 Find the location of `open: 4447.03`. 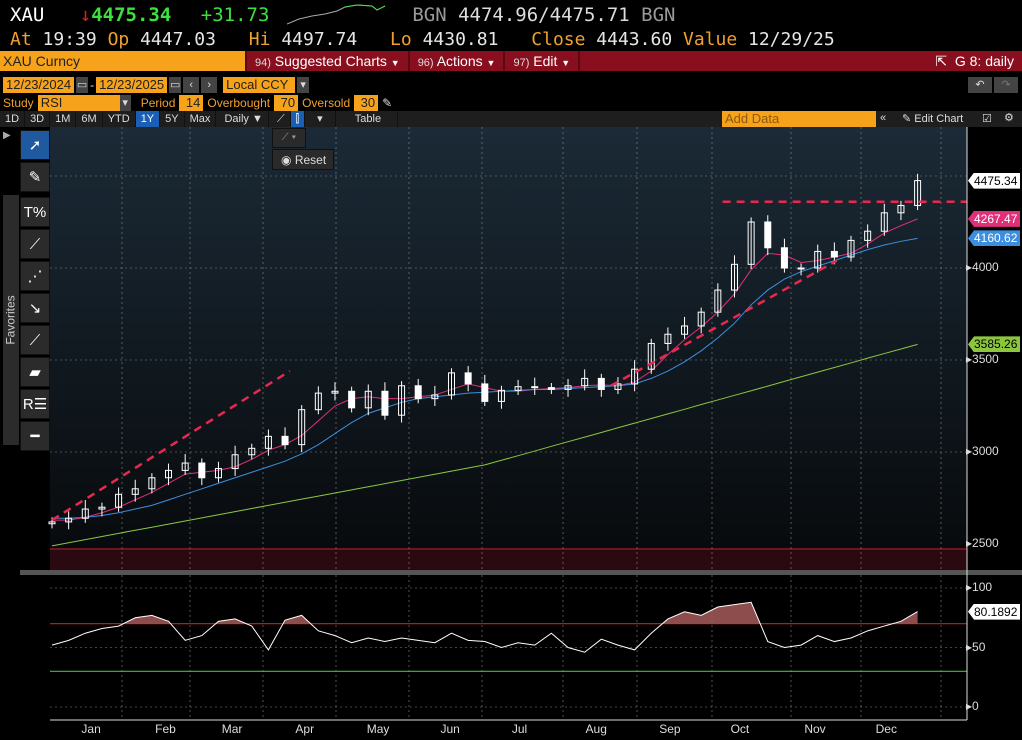

open: 4447.03 is located at coordinates (178, 39).